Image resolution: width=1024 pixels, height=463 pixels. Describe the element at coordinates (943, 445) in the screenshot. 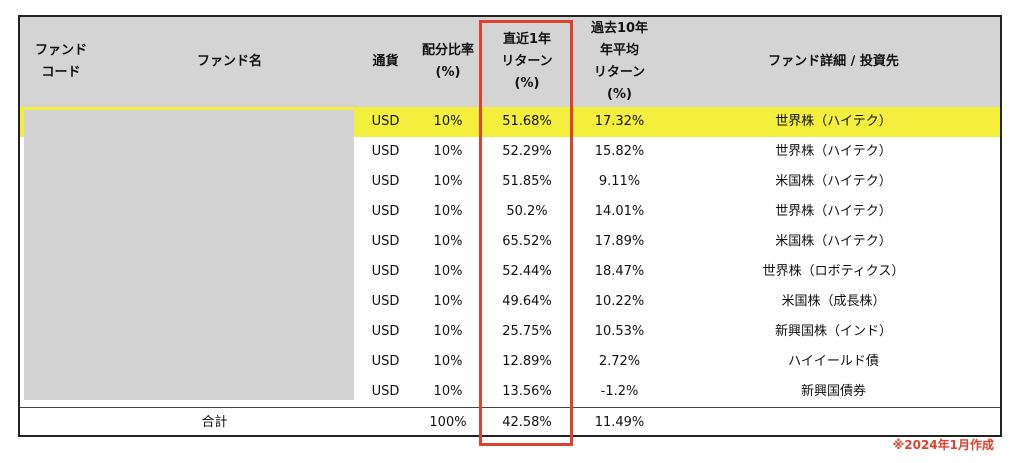

I see `note: ※2024年1月作成` at that location.